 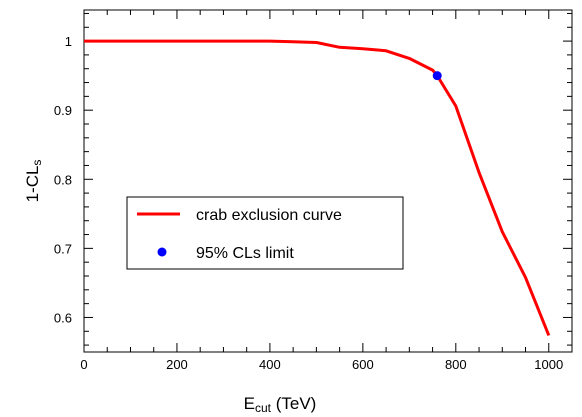 What do you see at coordinates (37, 163) in the screenshot?
I see `y-axis-title-sub: s` at bounding box center [37, 163].